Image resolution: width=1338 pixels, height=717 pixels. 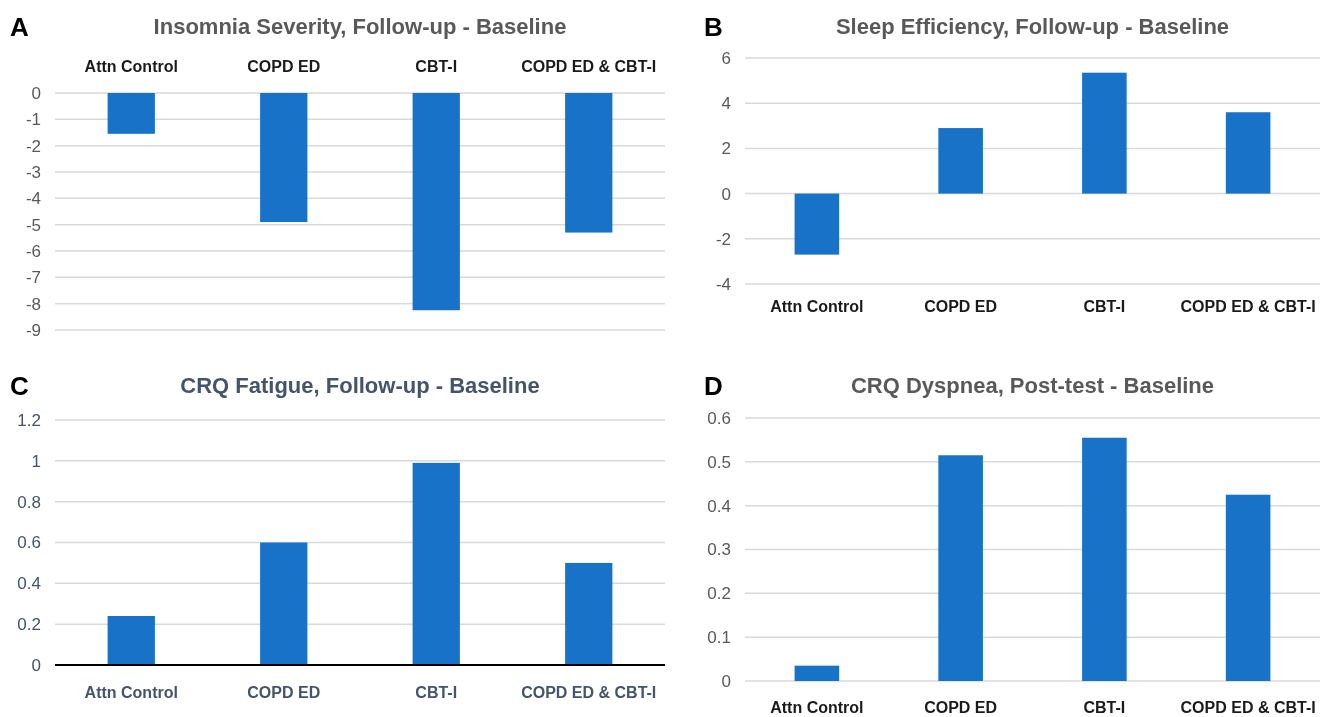 What do you see at coordinates (33, 330) in the screenshot?
I see `y-tick-label: -9` at bounding box center [33, 330].